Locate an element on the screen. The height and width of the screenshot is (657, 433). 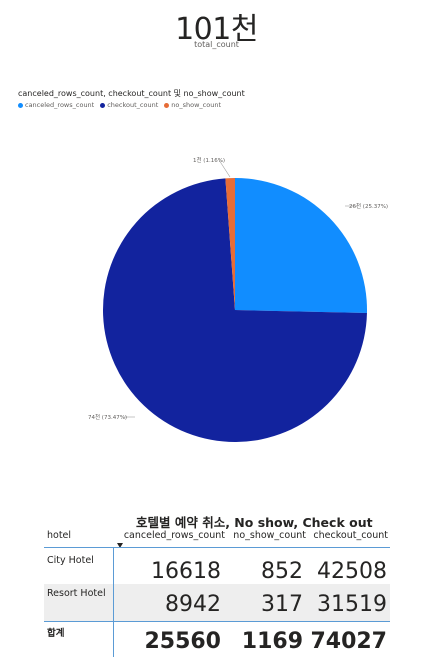
column-header-checkout: checkout_count is located at coordinates (350, 535).